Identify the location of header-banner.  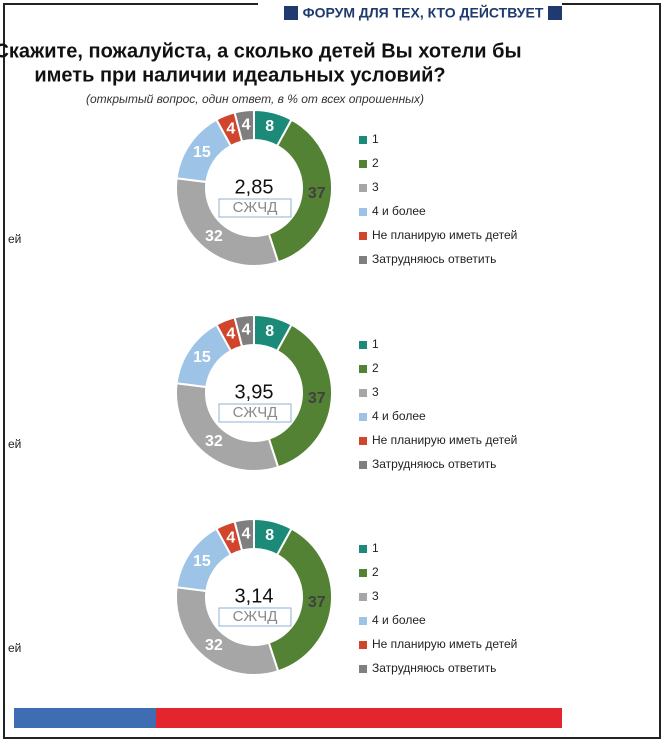
(410, 12).